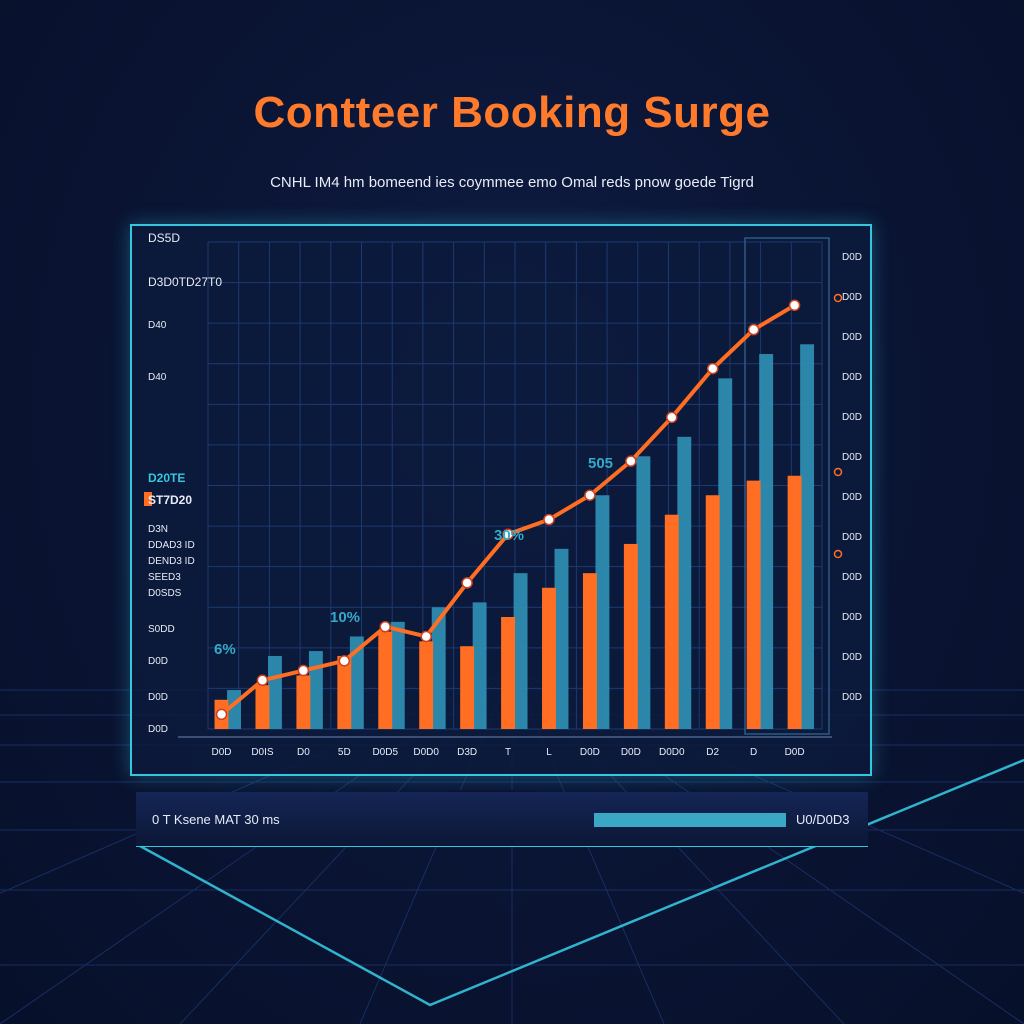 The image size is (1024, 1024). What do you see at coordinates (467, 752) in the screenshot?
I see `x-tick-label: D3D` at bounding box center [467, 752].